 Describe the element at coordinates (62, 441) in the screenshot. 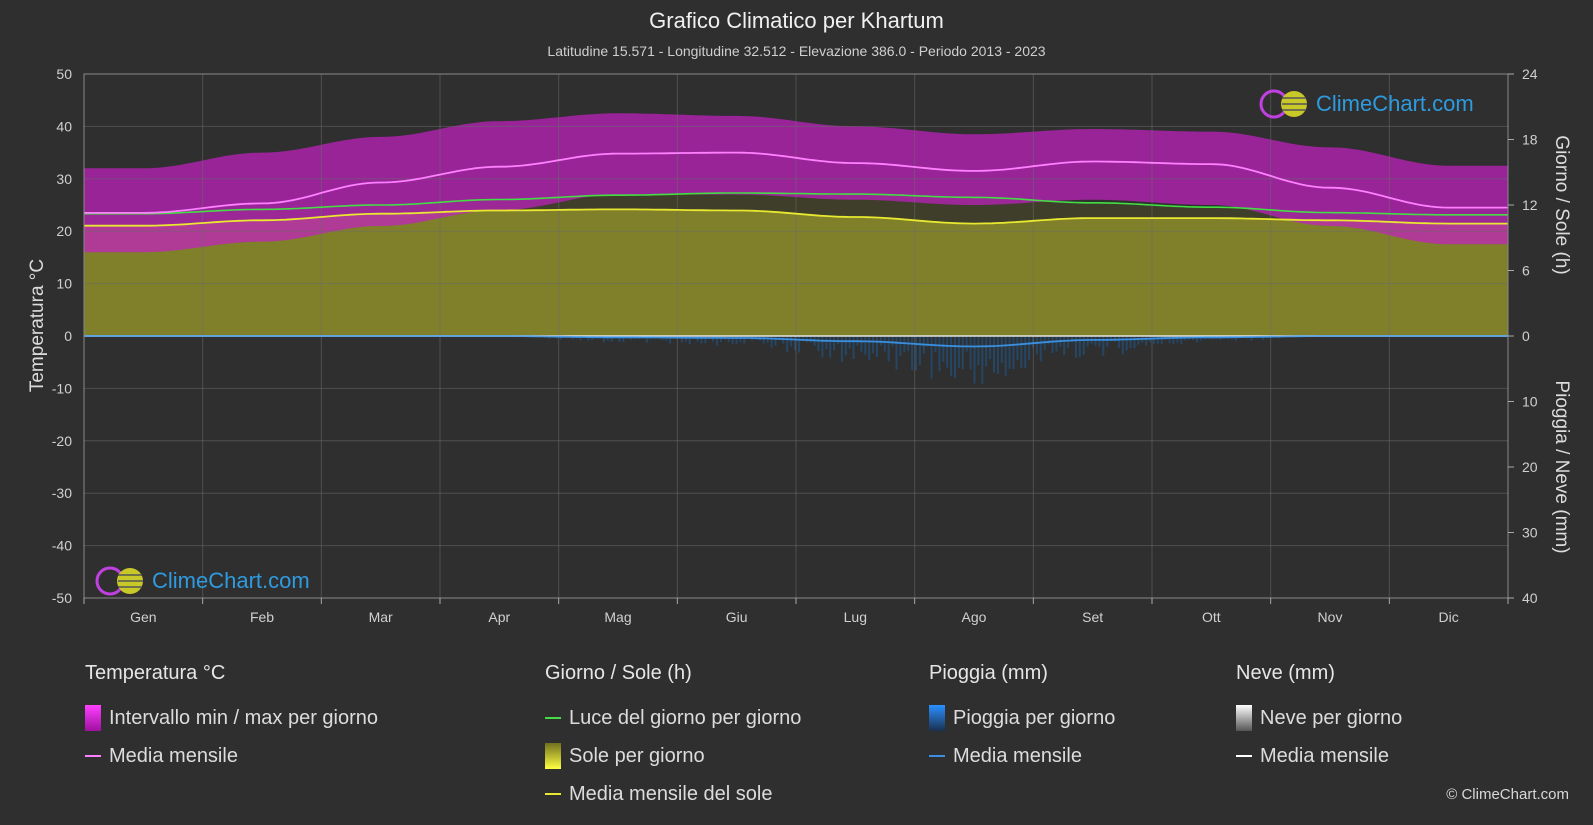

I see `y-left-tick-label: -20` at that location.